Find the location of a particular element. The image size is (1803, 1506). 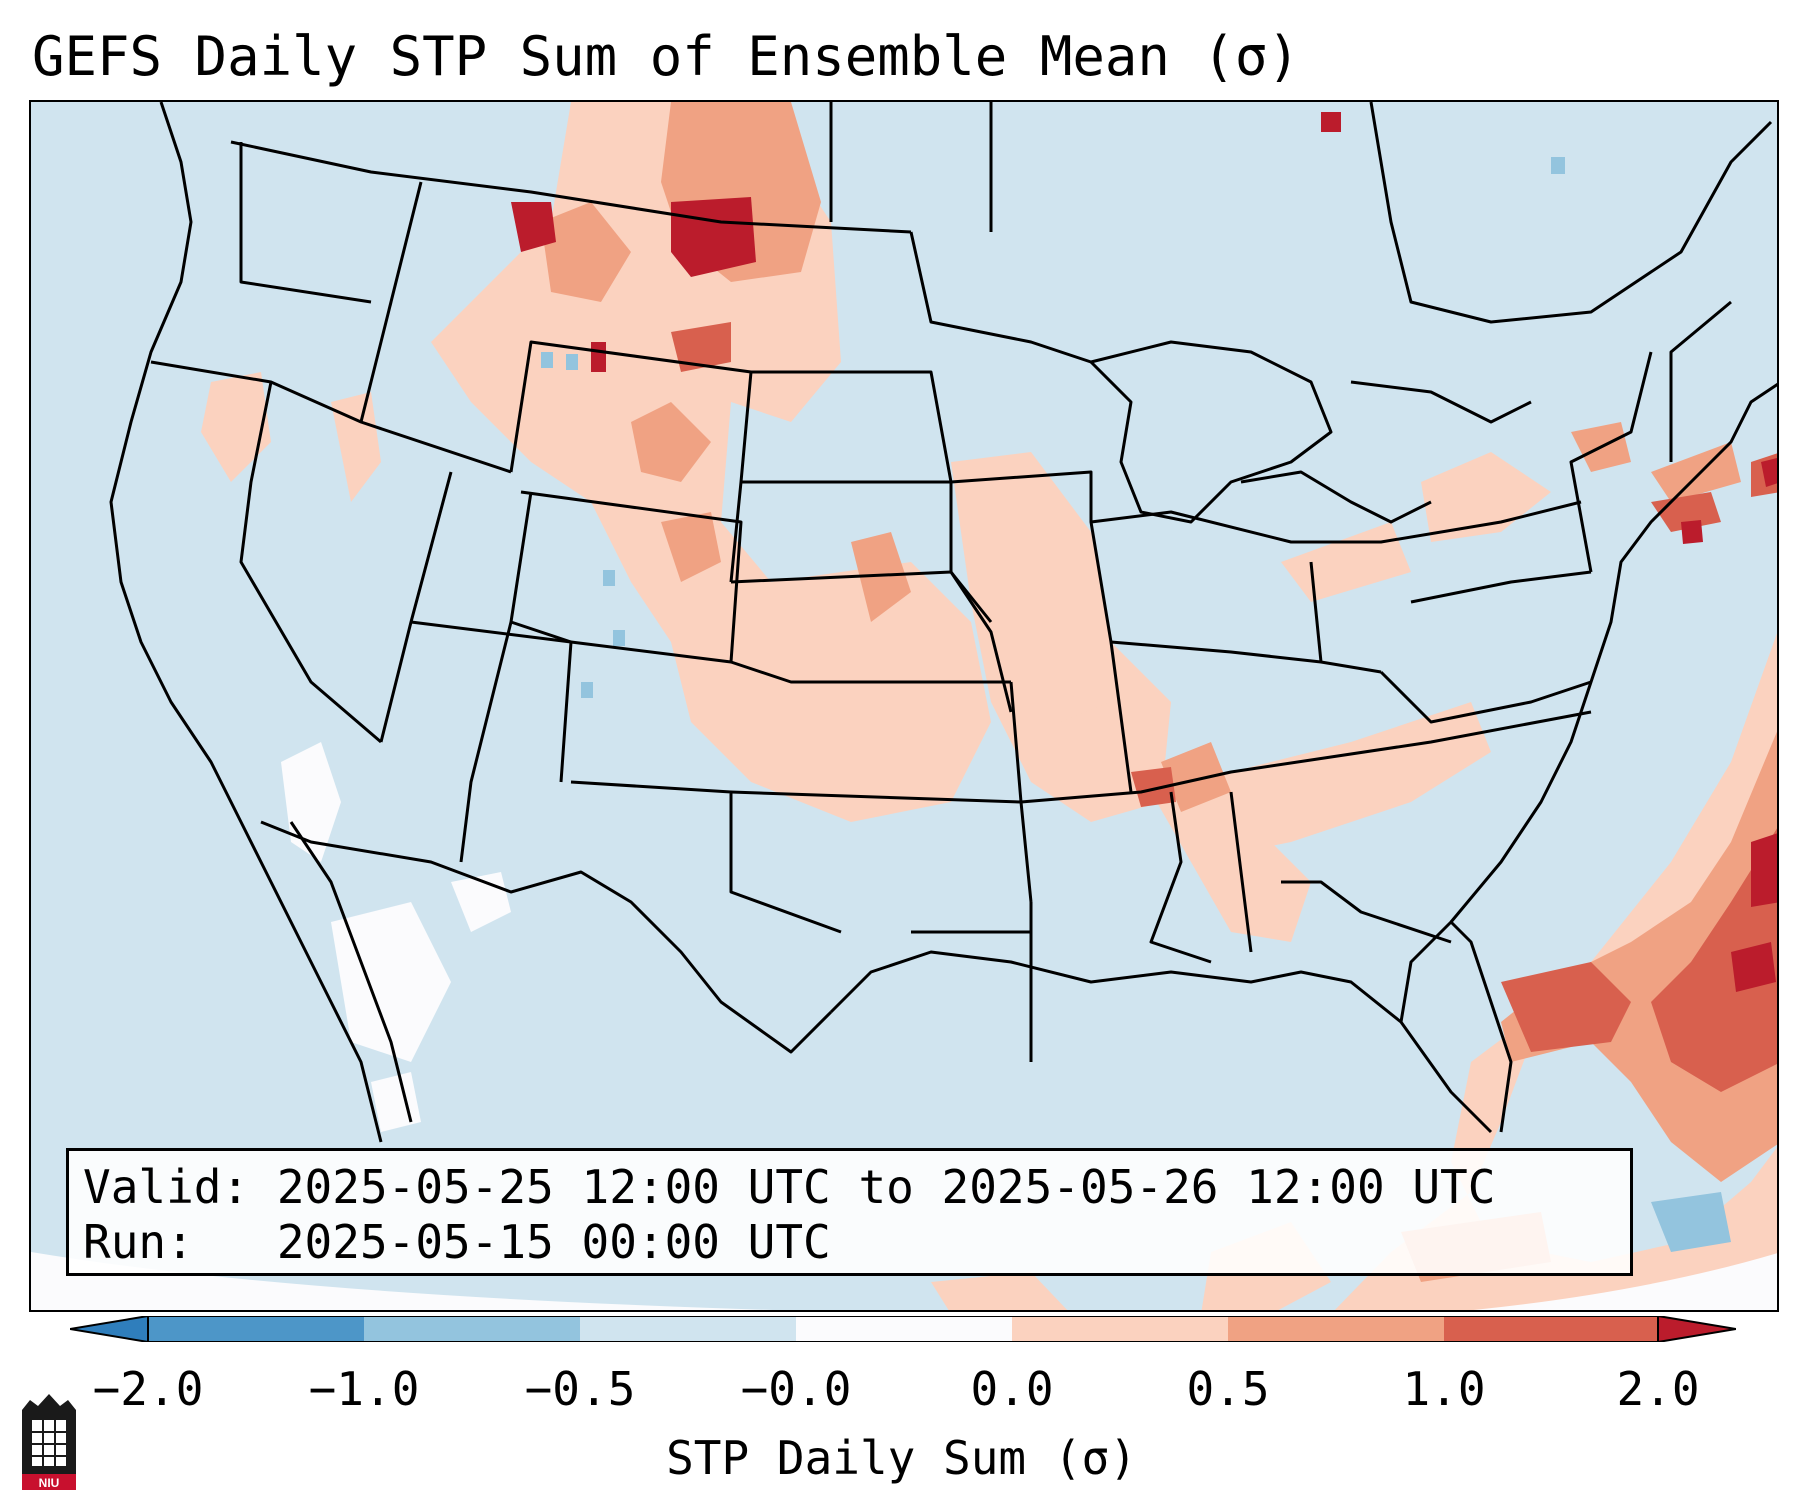

colorbar-max-arrow is located at coordinates (1696, 1329).